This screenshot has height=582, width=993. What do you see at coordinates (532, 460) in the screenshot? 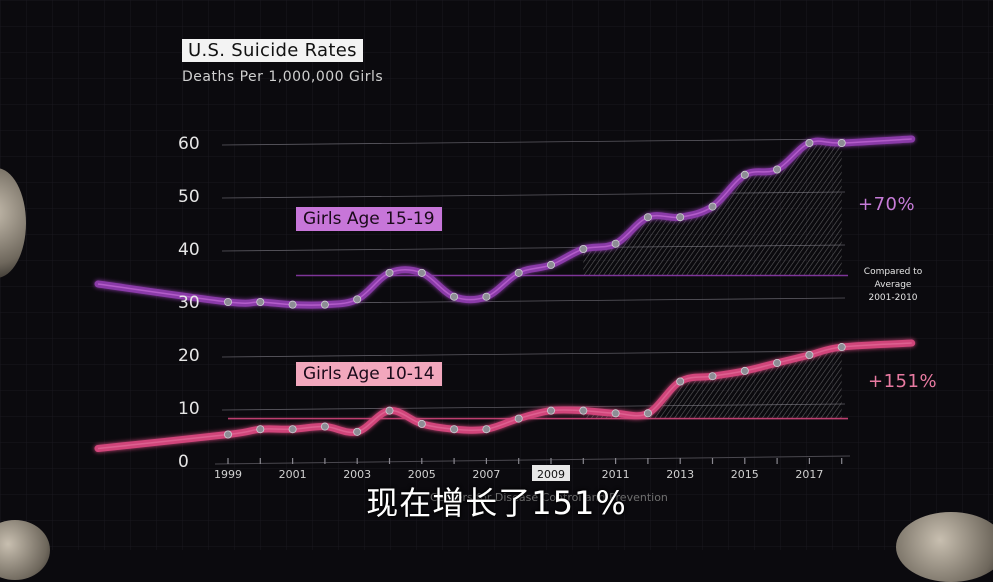
I see `x-axis-line` at bounding box center [532, 460].